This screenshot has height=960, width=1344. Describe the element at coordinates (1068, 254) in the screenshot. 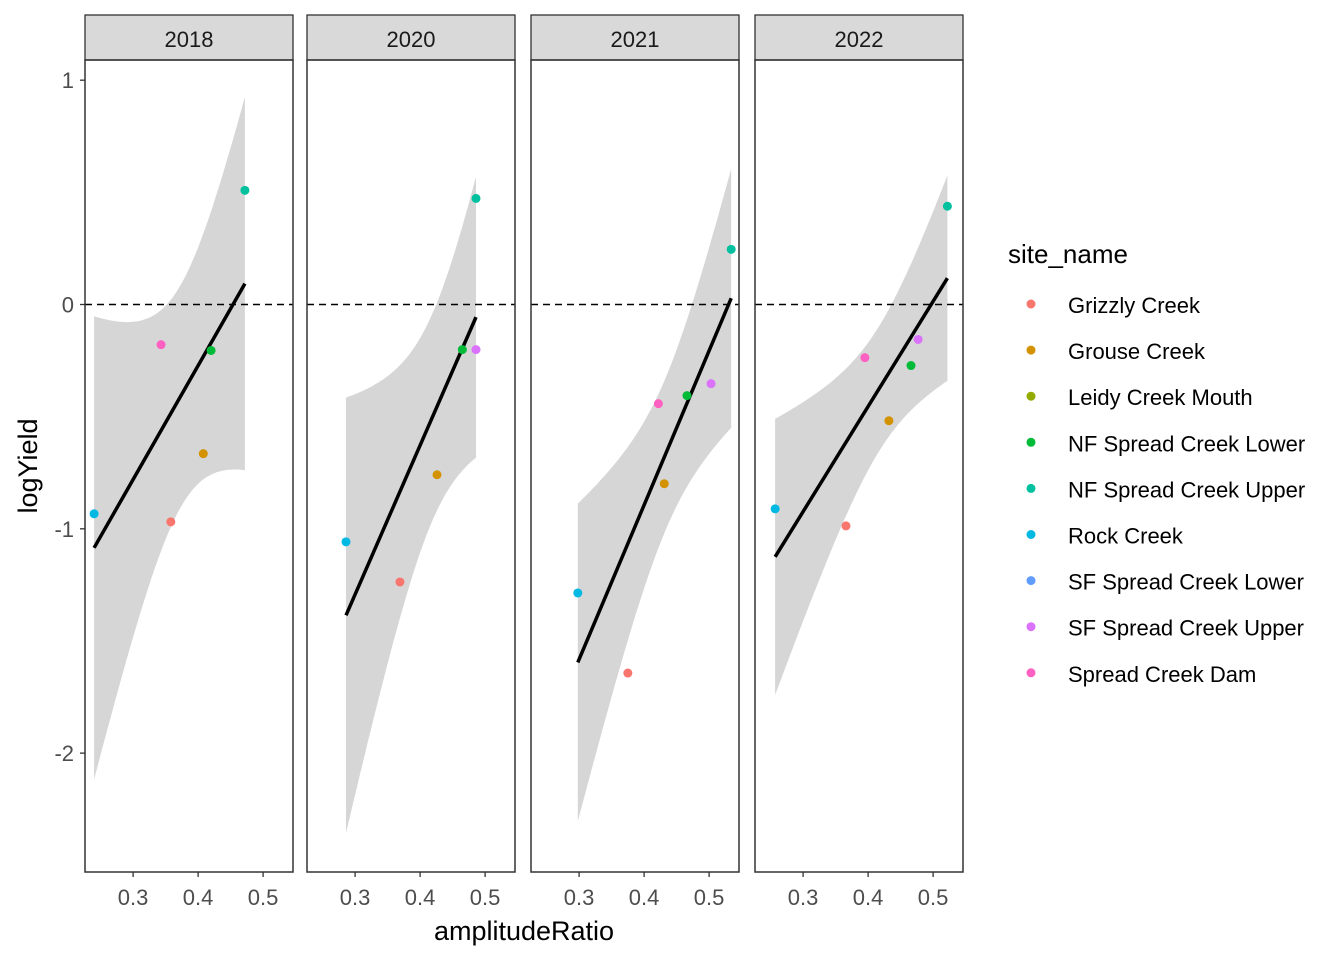

I see `legend-title: site_name` at that location.